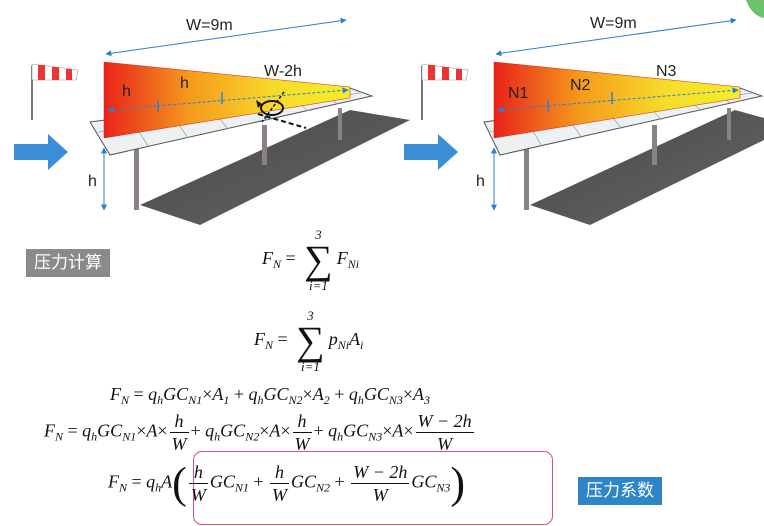  I want to click on zone-label-h2: h, so click(184, 83).